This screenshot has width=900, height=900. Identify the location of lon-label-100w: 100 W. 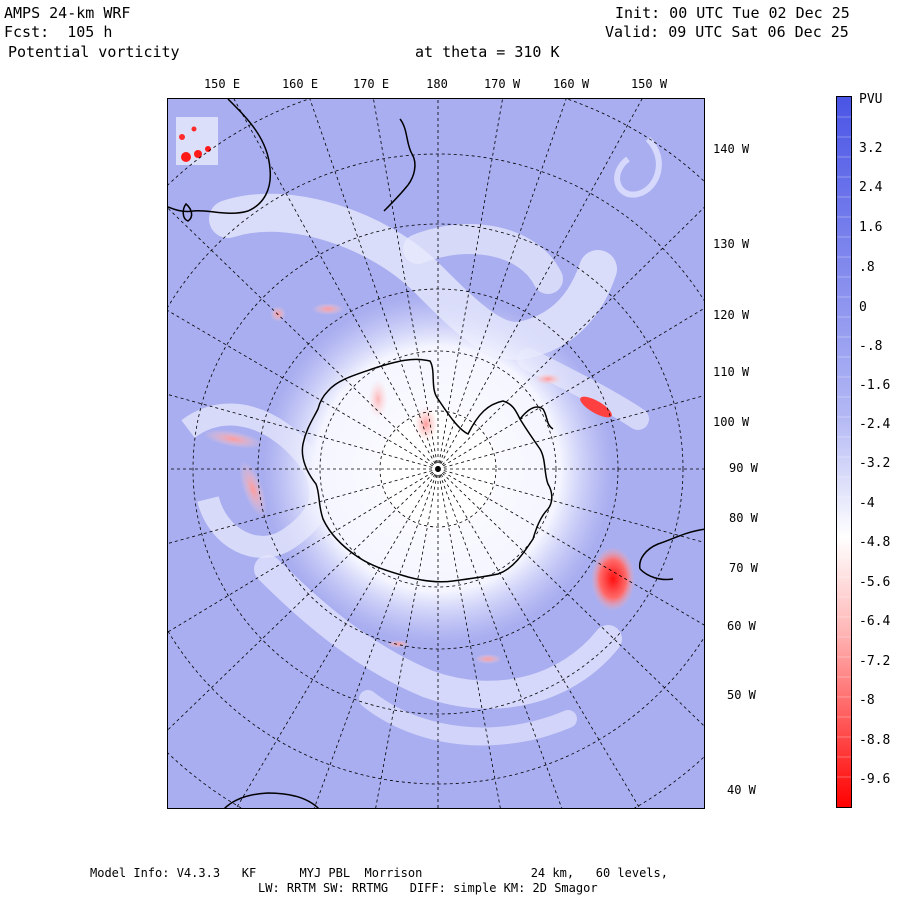
(731, 422).